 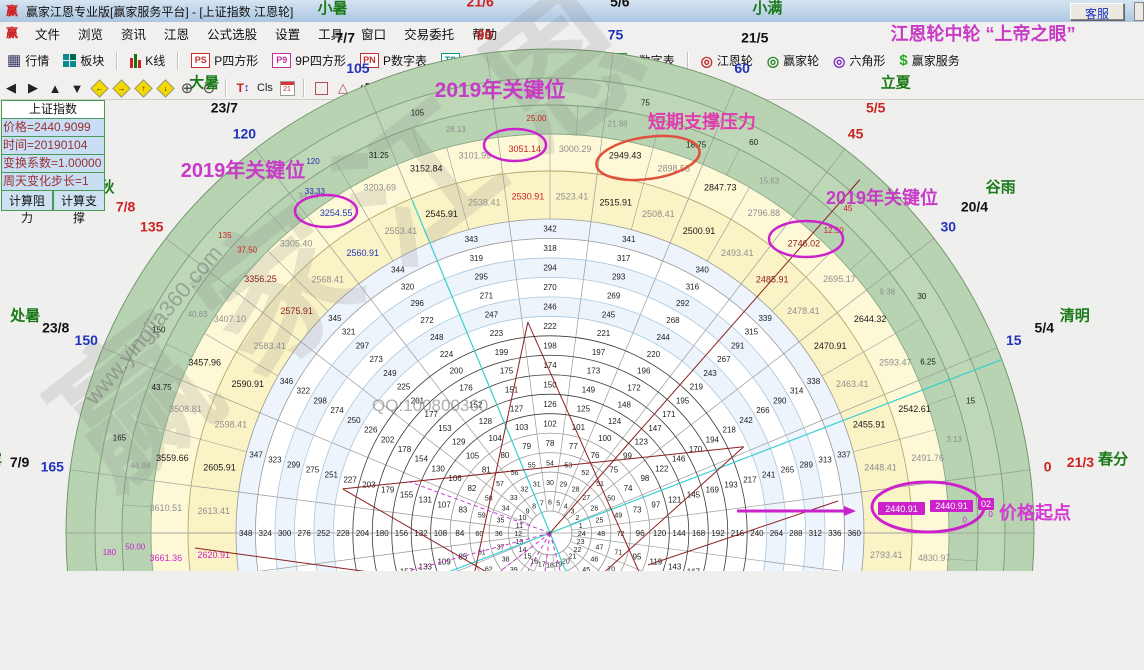 I want to click on svg-text: 74, so click(x=628, y=488).